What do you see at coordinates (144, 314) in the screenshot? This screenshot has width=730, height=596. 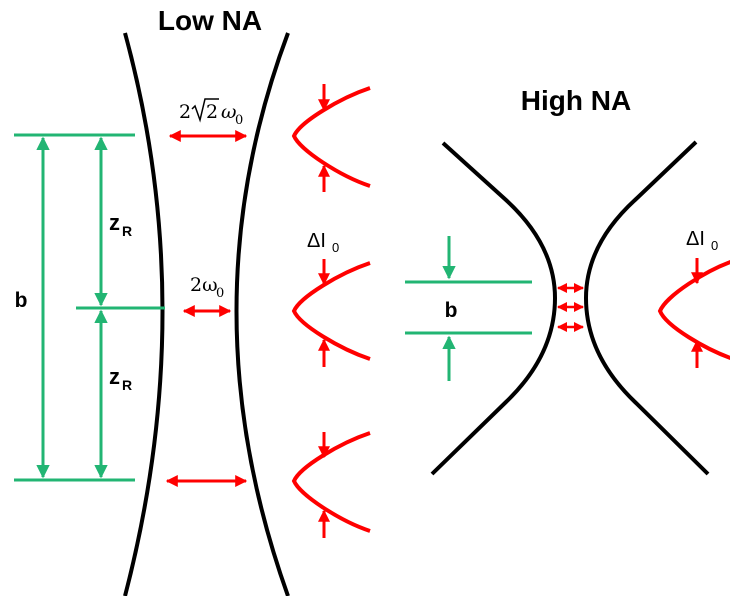 I see `low-na-beam-left-edge` at bounding box center [144, 314].